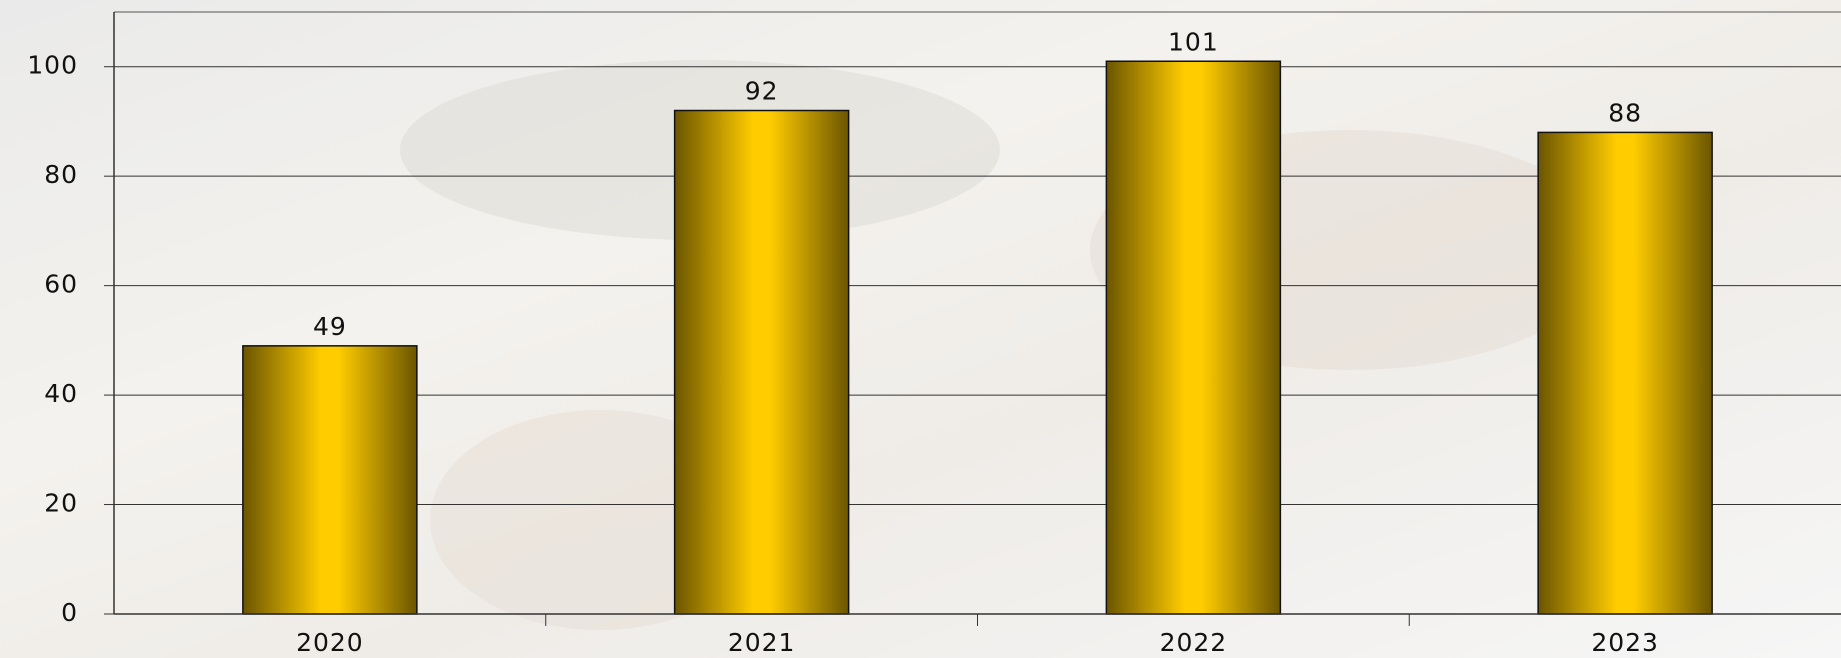 This screenshot has width=1841, height=658. Describe the element at coordinates (762, 642) in the screenshot. I see `x-tick-label: 2021` at that location.